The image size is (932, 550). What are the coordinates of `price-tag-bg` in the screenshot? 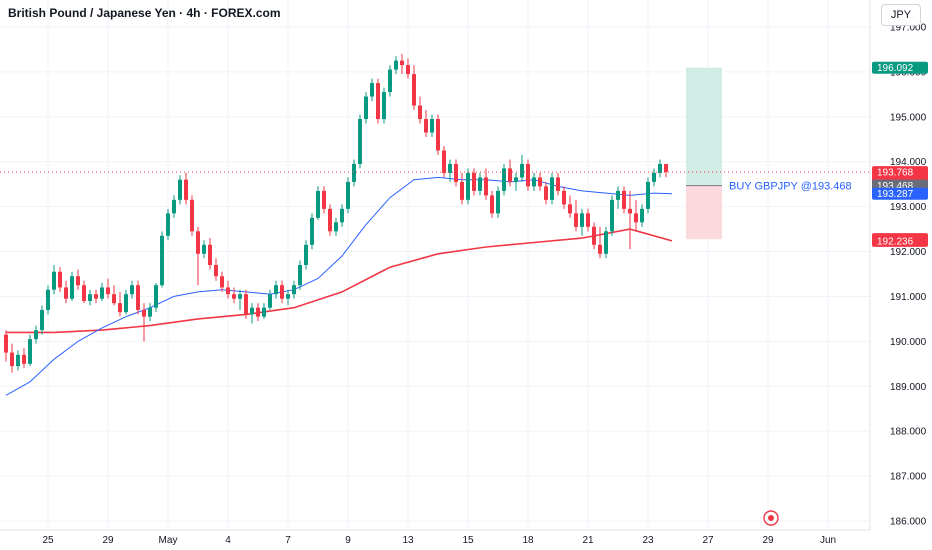 It's located at (900, 67).